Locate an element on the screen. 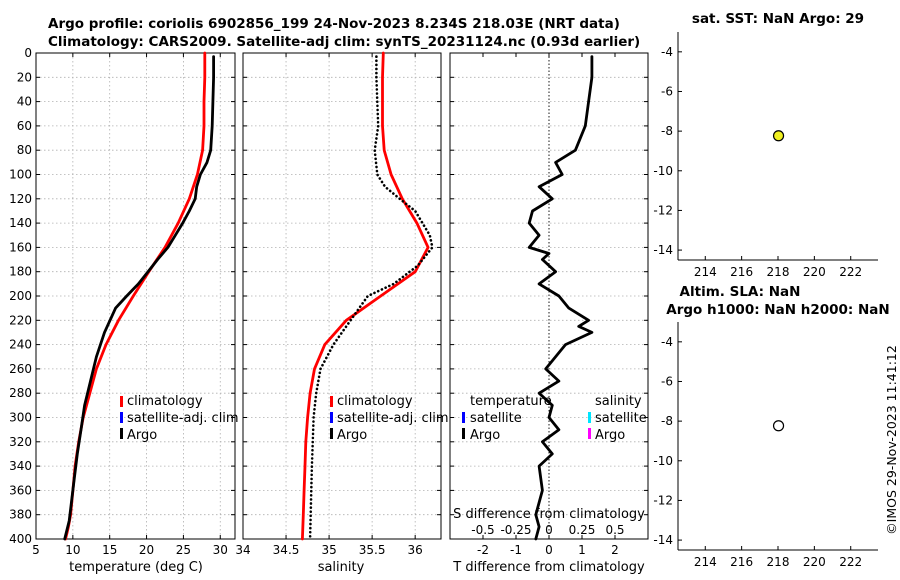 This screenshot has width=900, height=580. y-tick-label: 100 is located at coordinates (20, 175).